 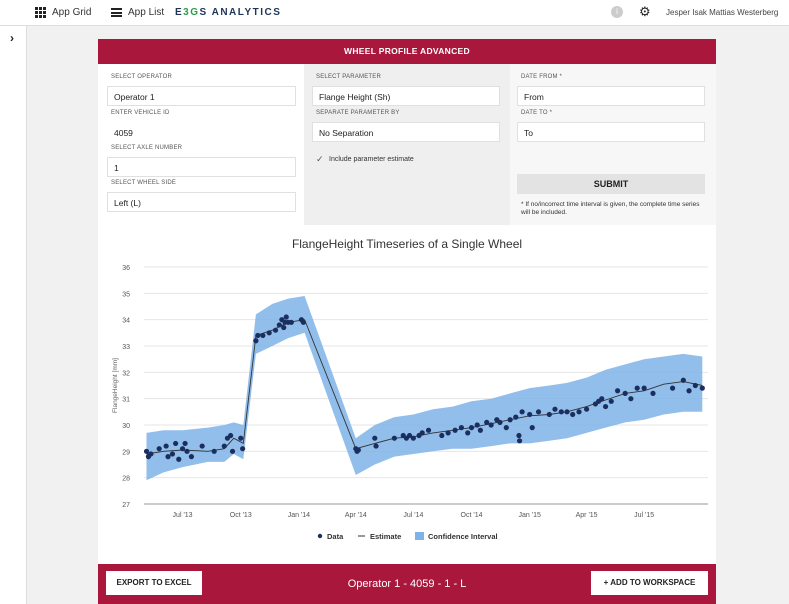 I want to click on y-tick-label: 27, so click(x=126, y=505).